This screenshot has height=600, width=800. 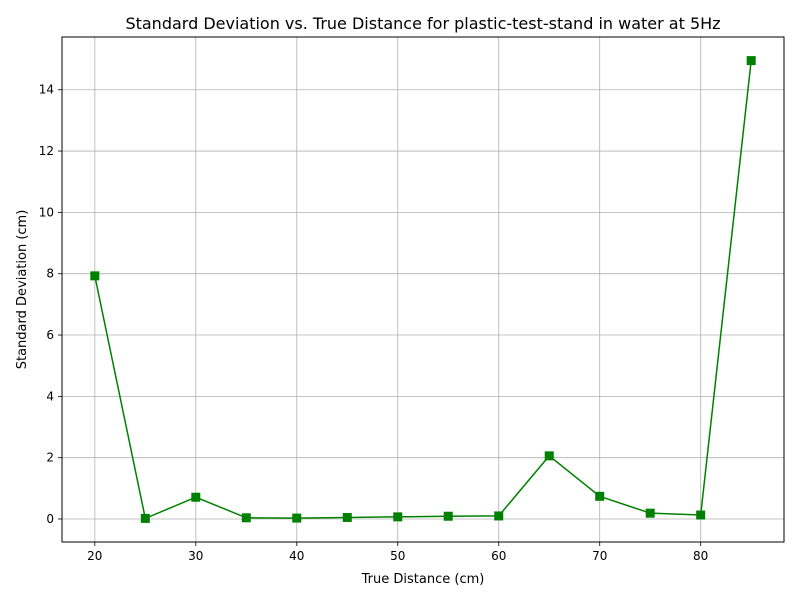 I want to click on y-tick-label: 0, so click(x=50, y=519).